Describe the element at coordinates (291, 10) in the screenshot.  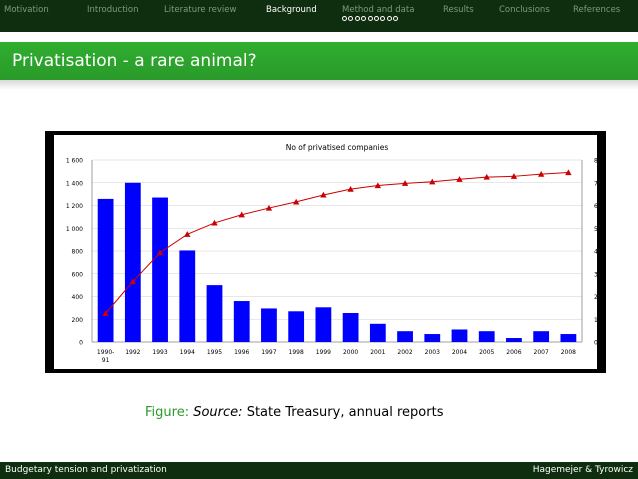
I see `nav-item-background: Background` at that location.